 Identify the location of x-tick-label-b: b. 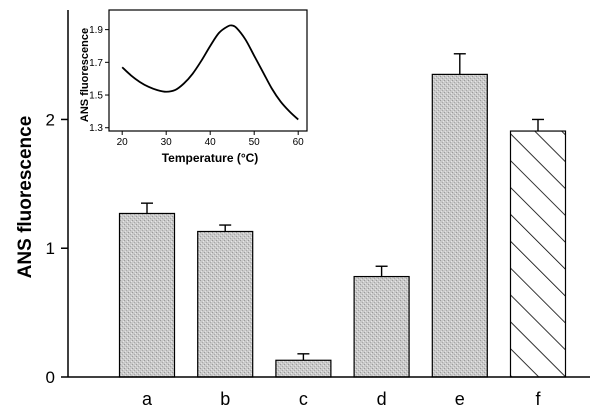
(225, 399).